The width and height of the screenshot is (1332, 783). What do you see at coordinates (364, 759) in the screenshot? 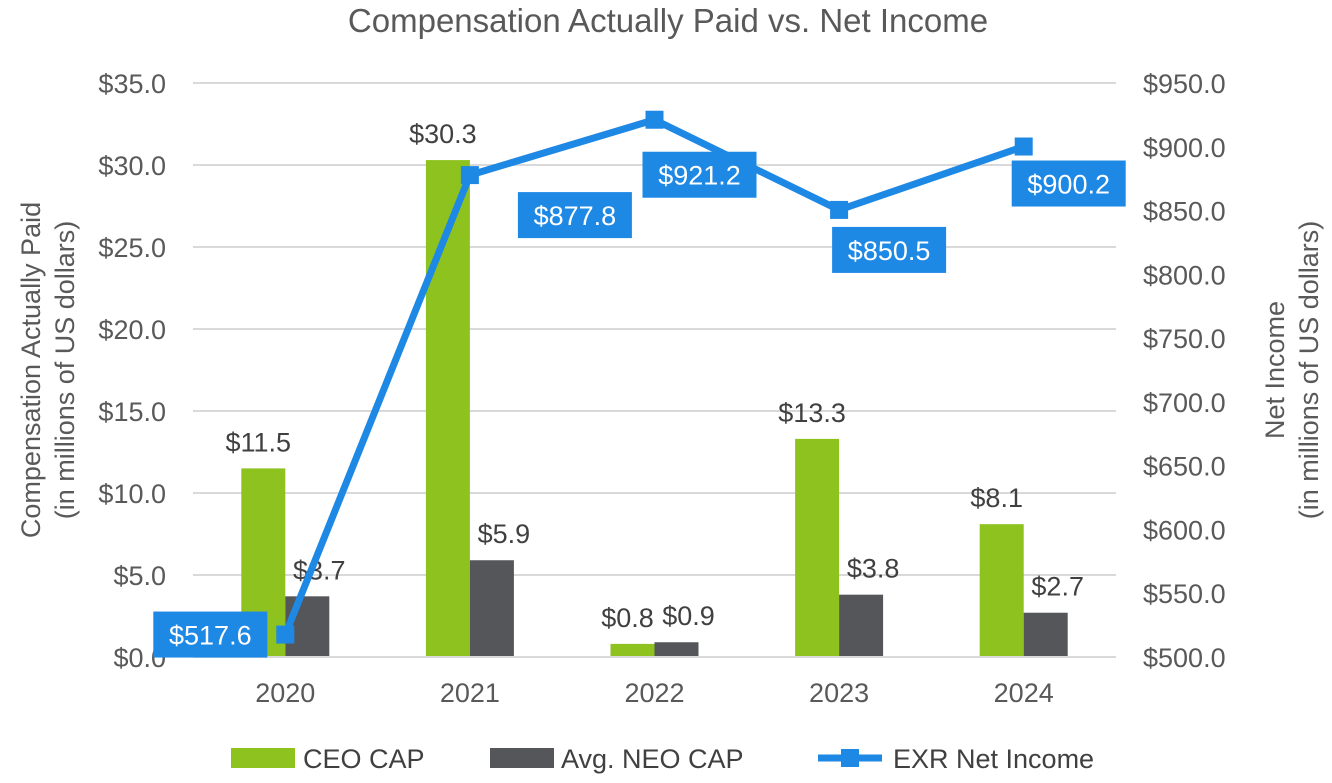
I see `legend-label: CEO CAP` at bounding box center [364, 759].